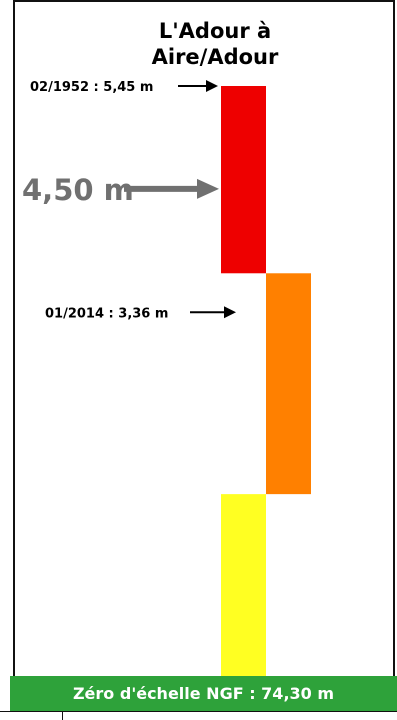  I want to click on marker-2014: 01/2014 : 3,36 m, so click(140, 313).